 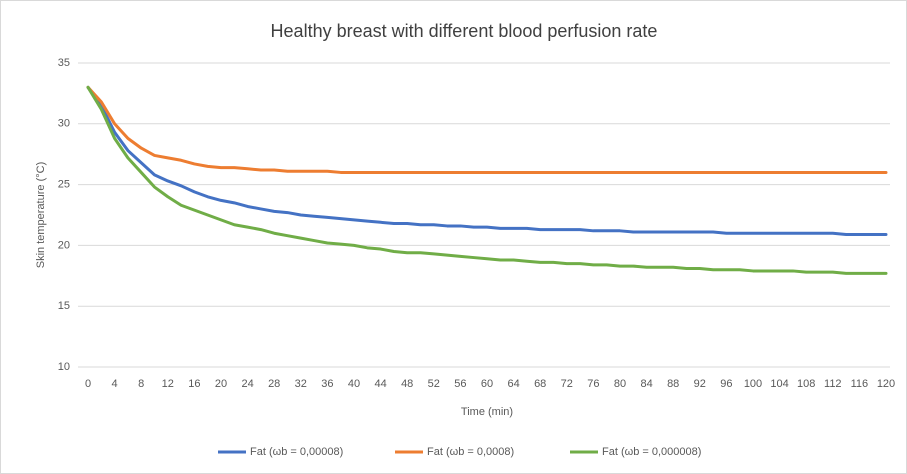 What do you see at coordinates (487, 384) in the screenshot?
I see `x-tick-label: 60` at bounding box center [487, 384].